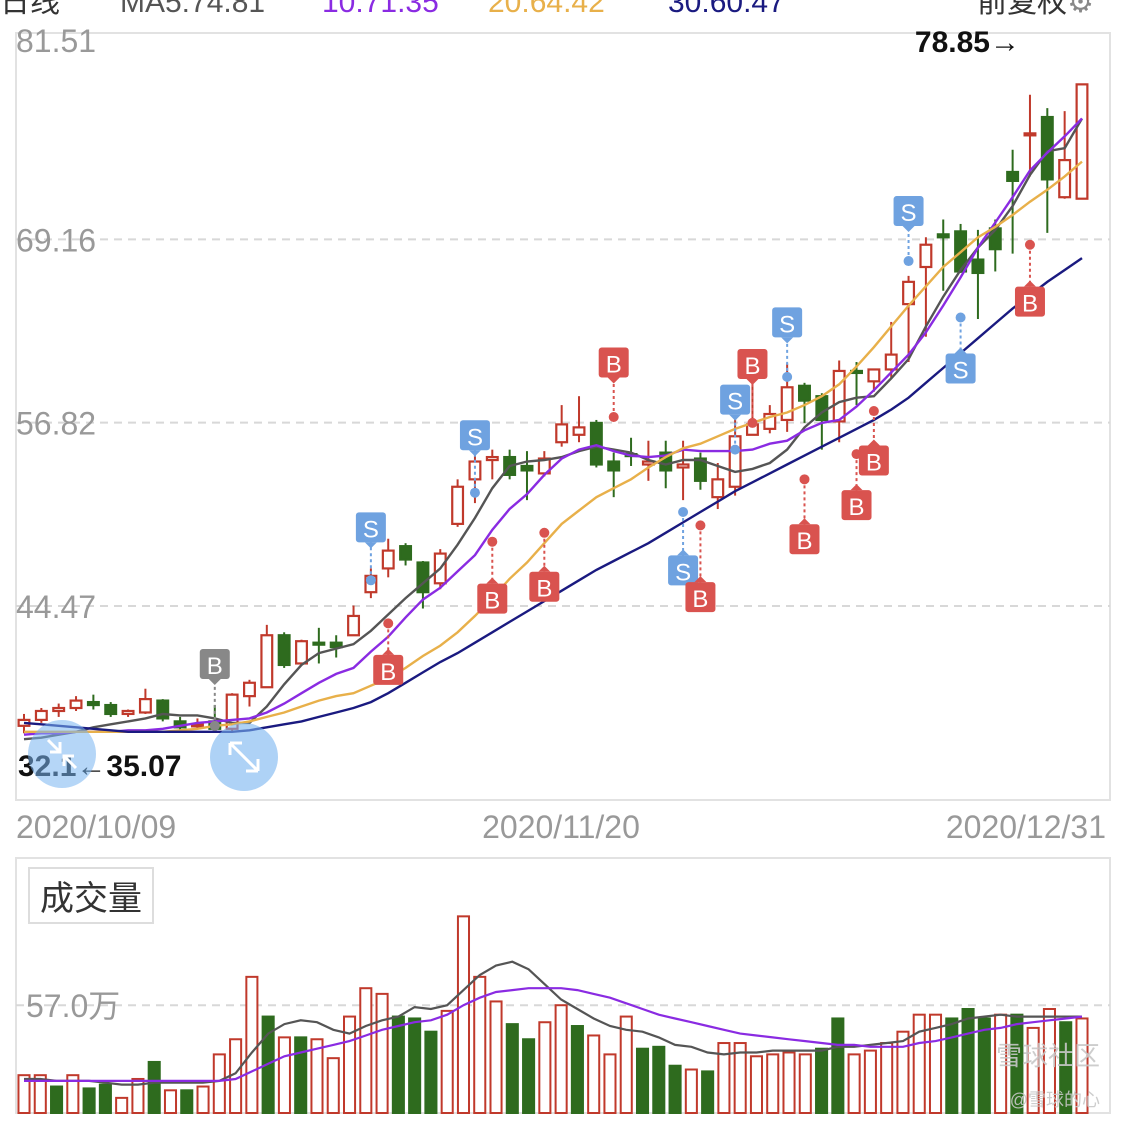  Describe the element at coordinates (1026, 827) in the screenshot. I see `x-tick-label: 2020/12/31` at that location.